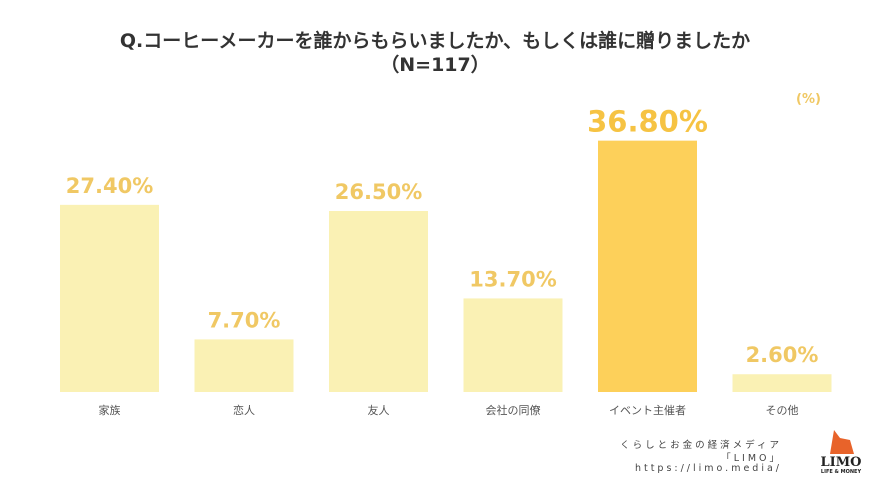 The width and height of the screenshot is (870, 489). I want to click on logo-name: LIMO, so click(841, 462).